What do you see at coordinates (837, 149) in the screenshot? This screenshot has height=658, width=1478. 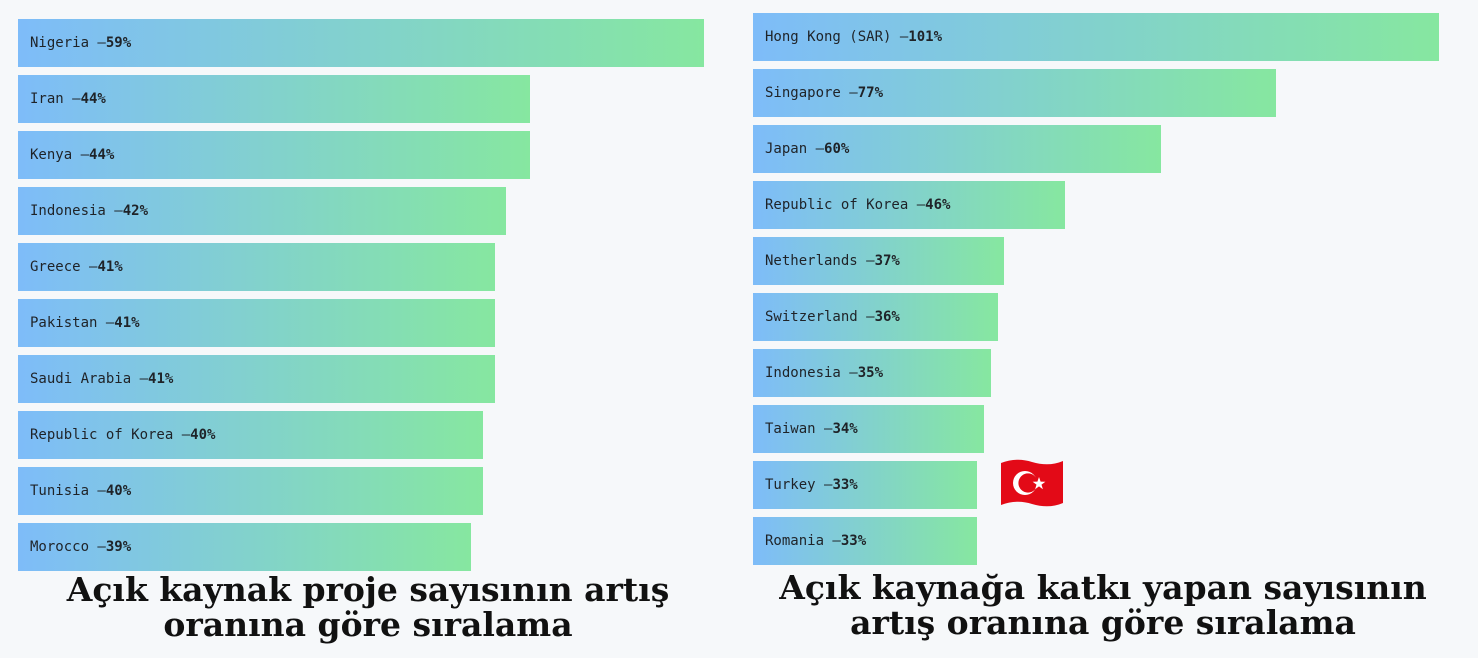 I see `bar-value: 60%` at bounding box center [837, 149].